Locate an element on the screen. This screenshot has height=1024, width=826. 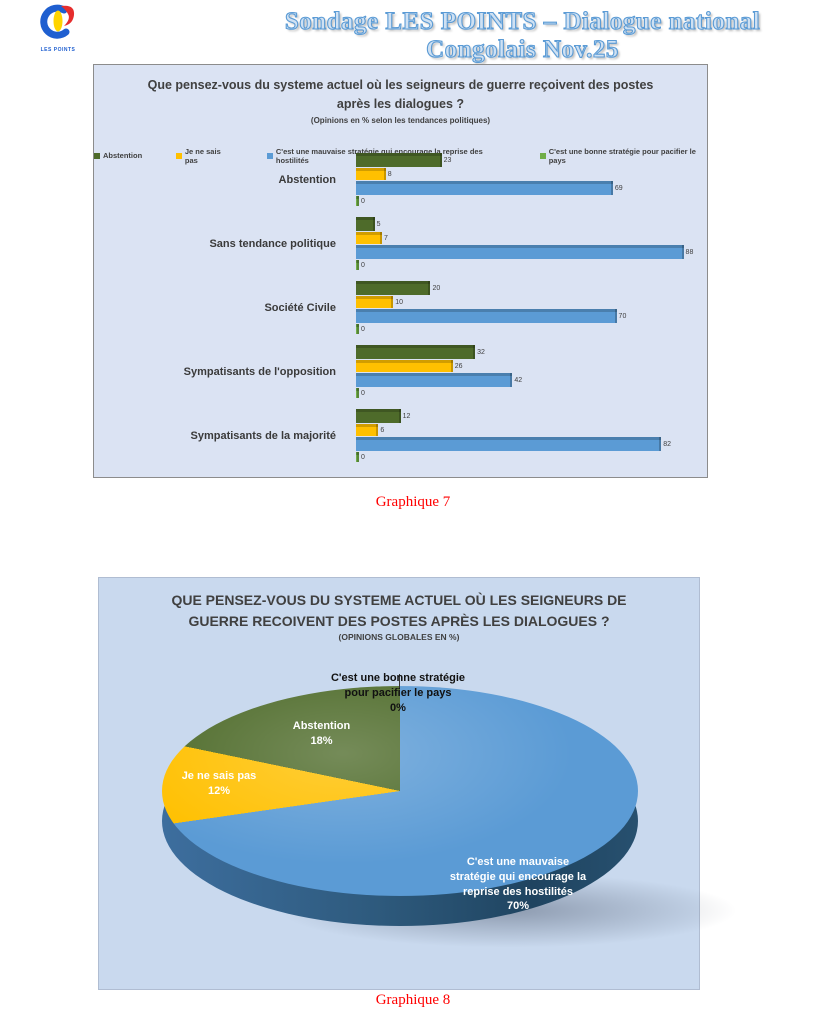
bar-group: Sympatisants de l'opposition 32 26 42 0 is located at coordinates (402, 371).